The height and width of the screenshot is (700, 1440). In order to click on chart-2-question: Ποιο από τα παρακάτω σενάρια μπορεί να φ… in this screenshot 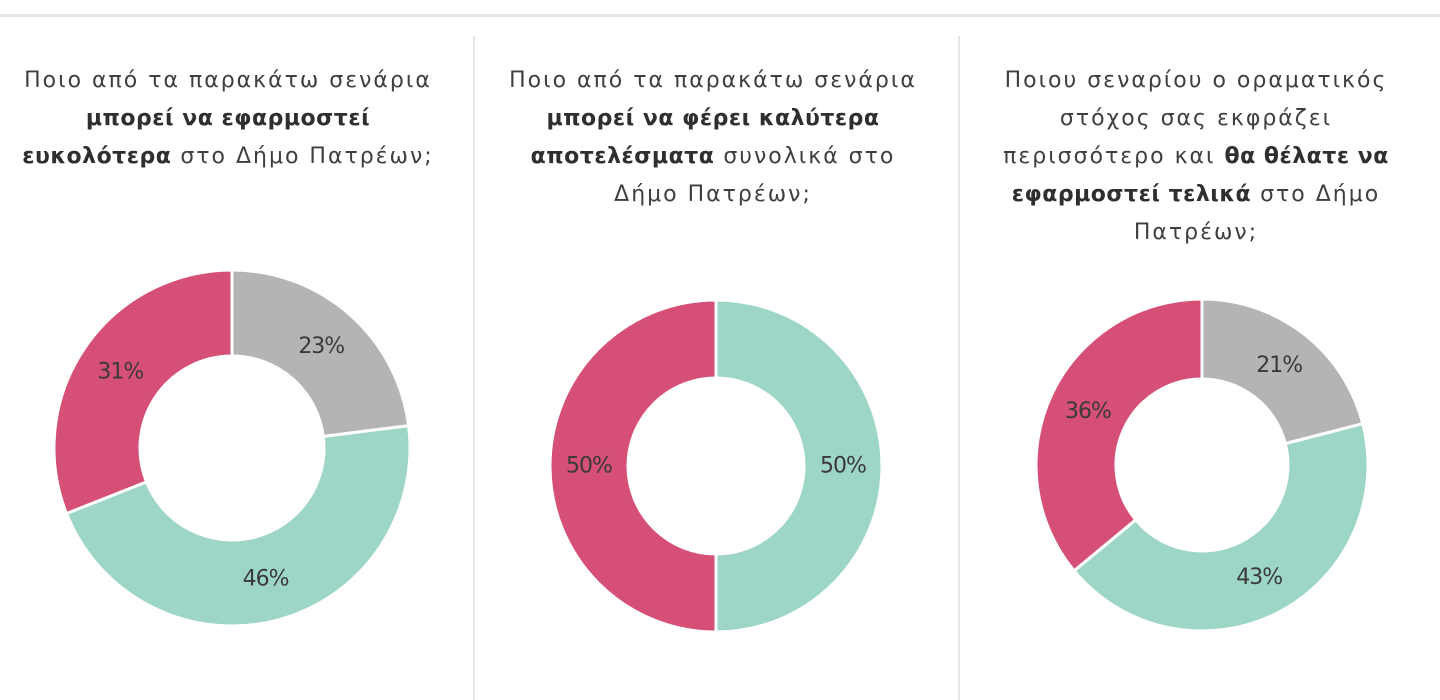, I will do `click(713, 138)`.